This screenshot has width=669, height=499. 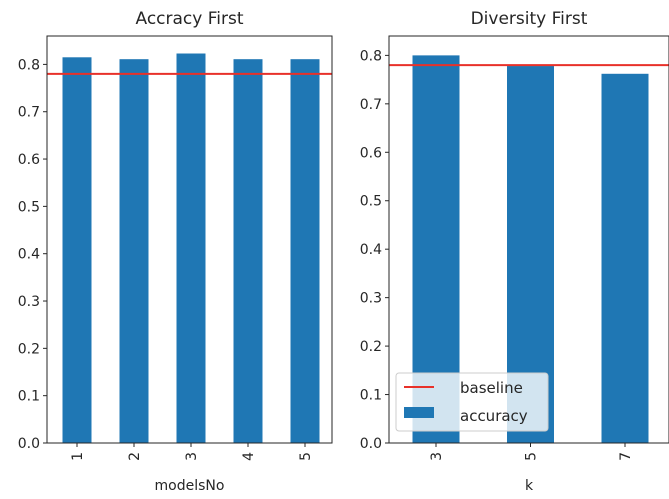 I want to click on x-axis-label: modelsNo, so click(x=190, y=486).